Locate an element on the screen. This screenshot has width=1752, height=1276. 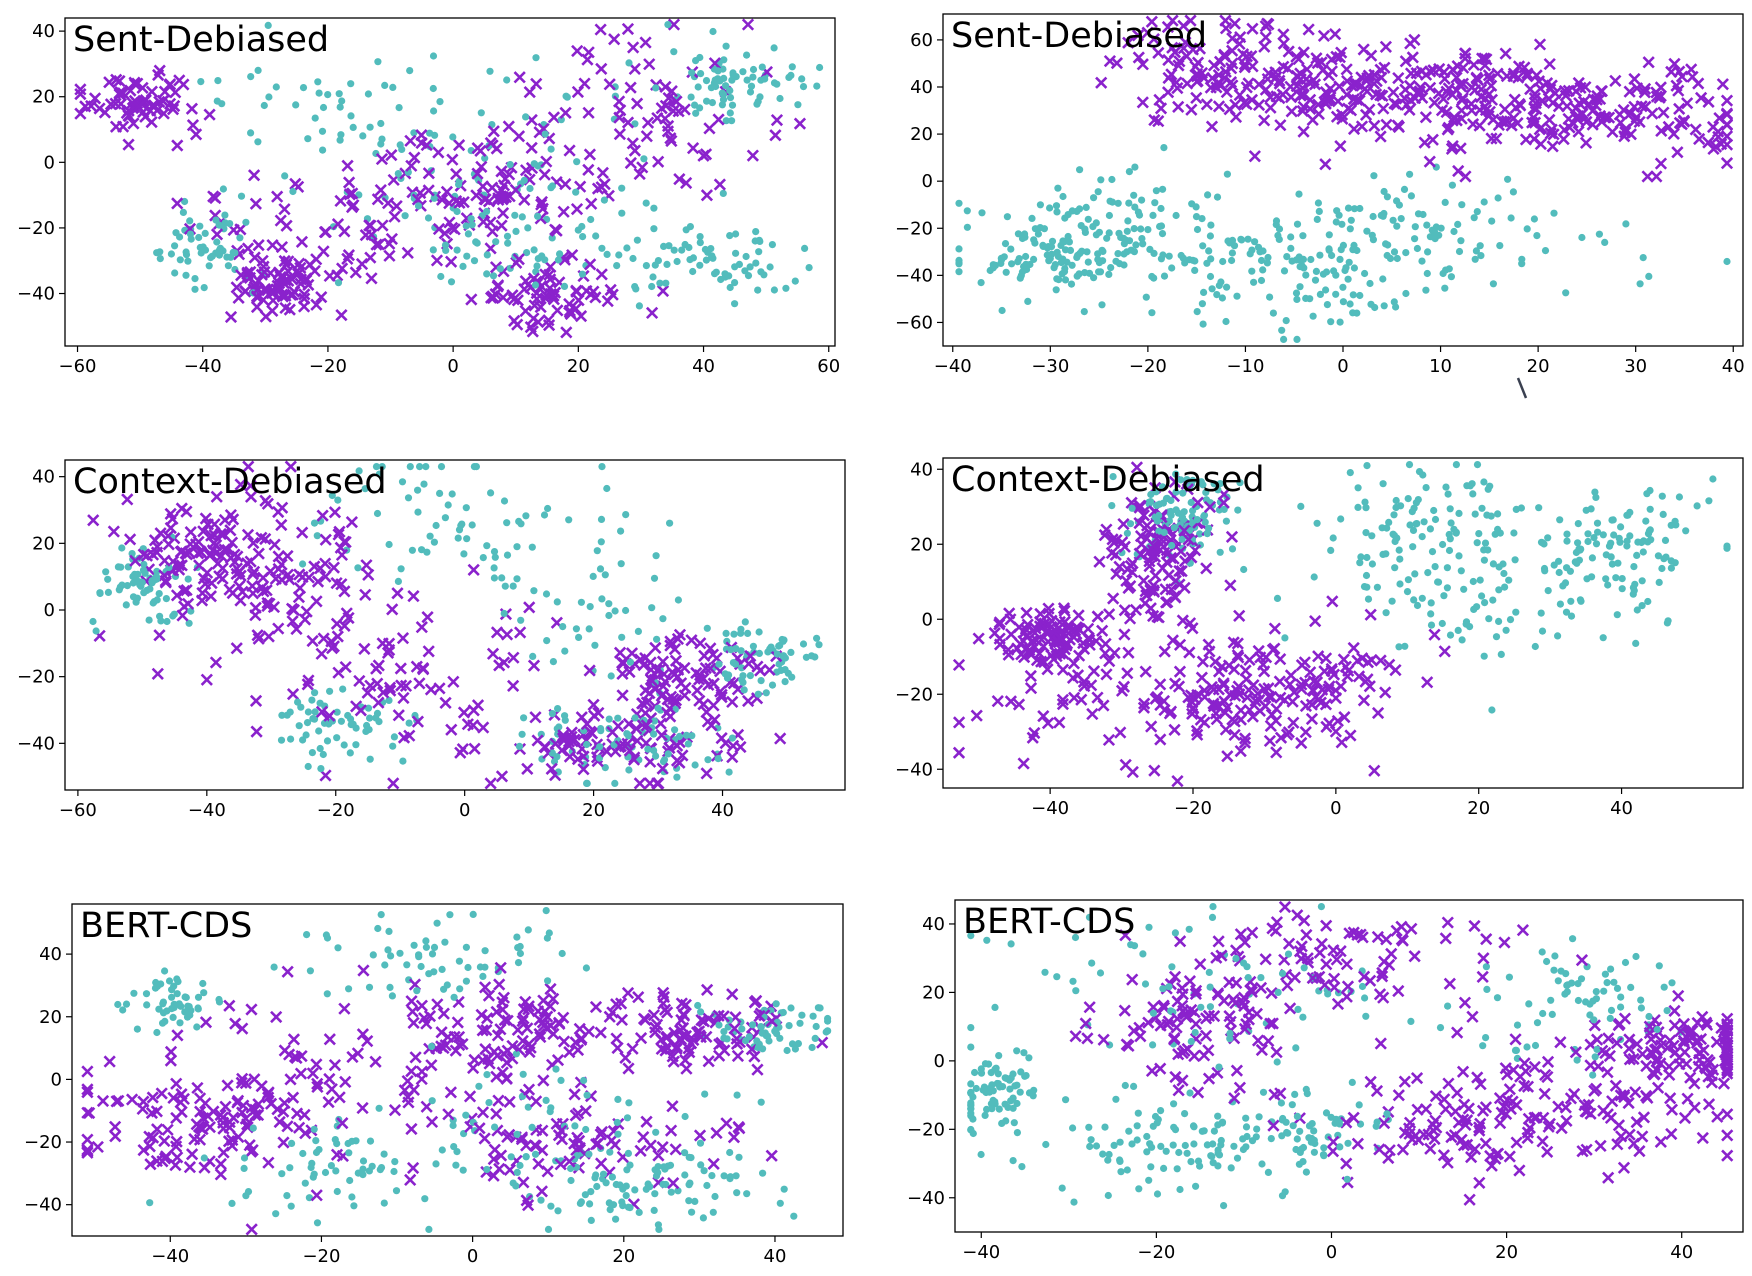
x-tick-label: 0 is located at coordinates (1335, 808).